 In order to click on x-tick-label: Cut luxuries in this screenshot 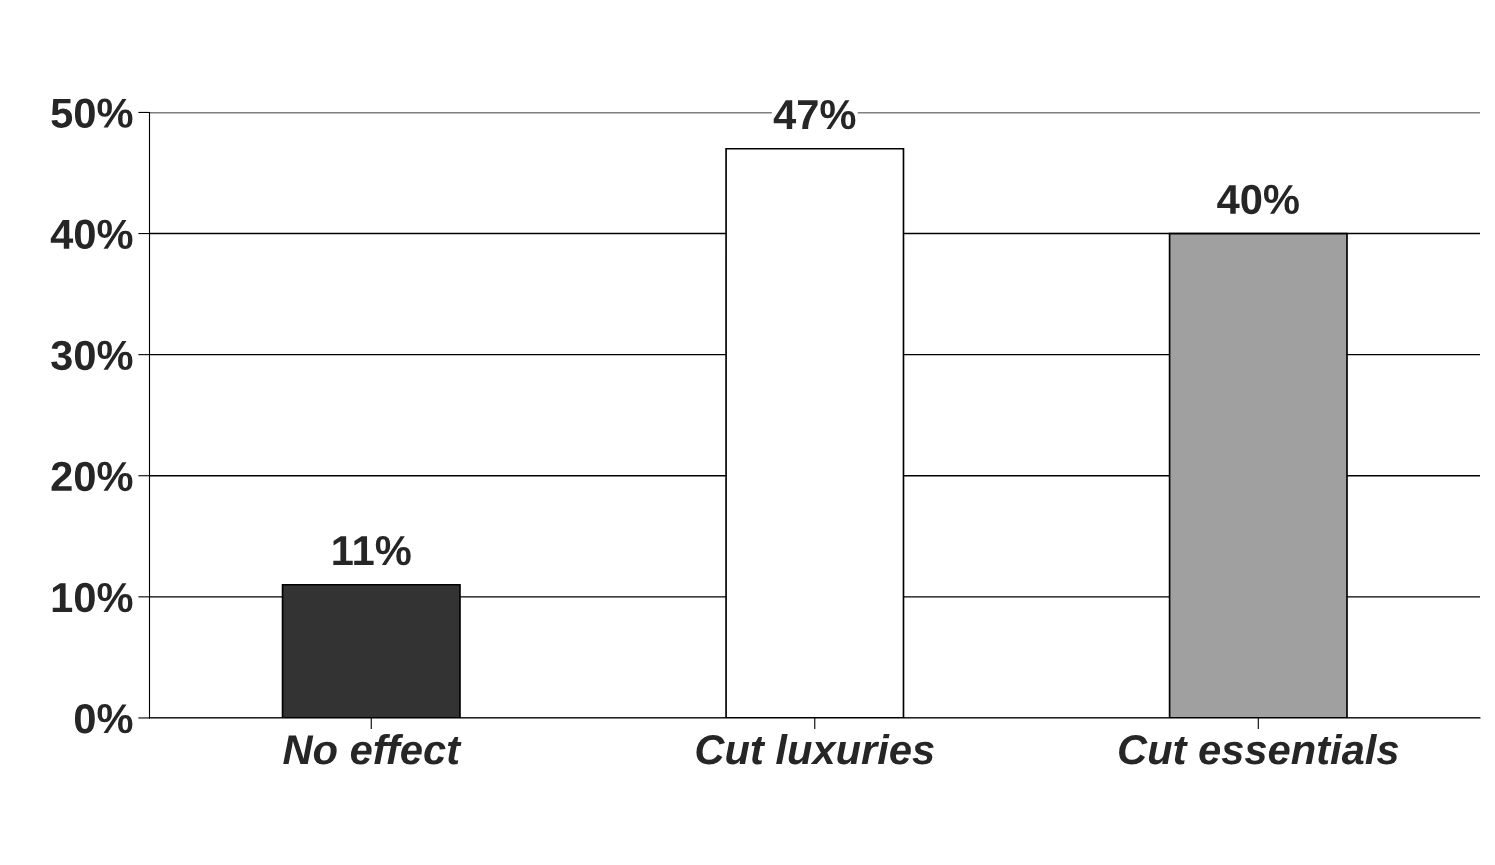, I will do `click(815, 749)`.